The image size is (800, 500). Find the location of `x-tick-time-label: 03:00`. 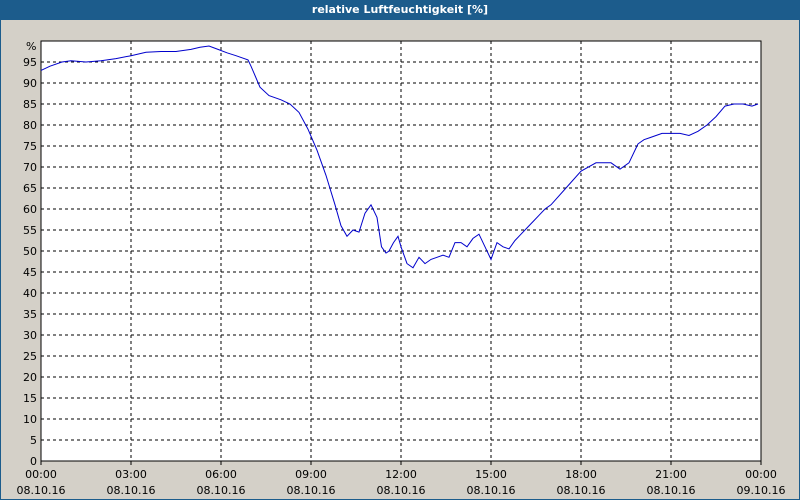

x-tick-time-label: 03:00 is located at coordinates (131, 474).